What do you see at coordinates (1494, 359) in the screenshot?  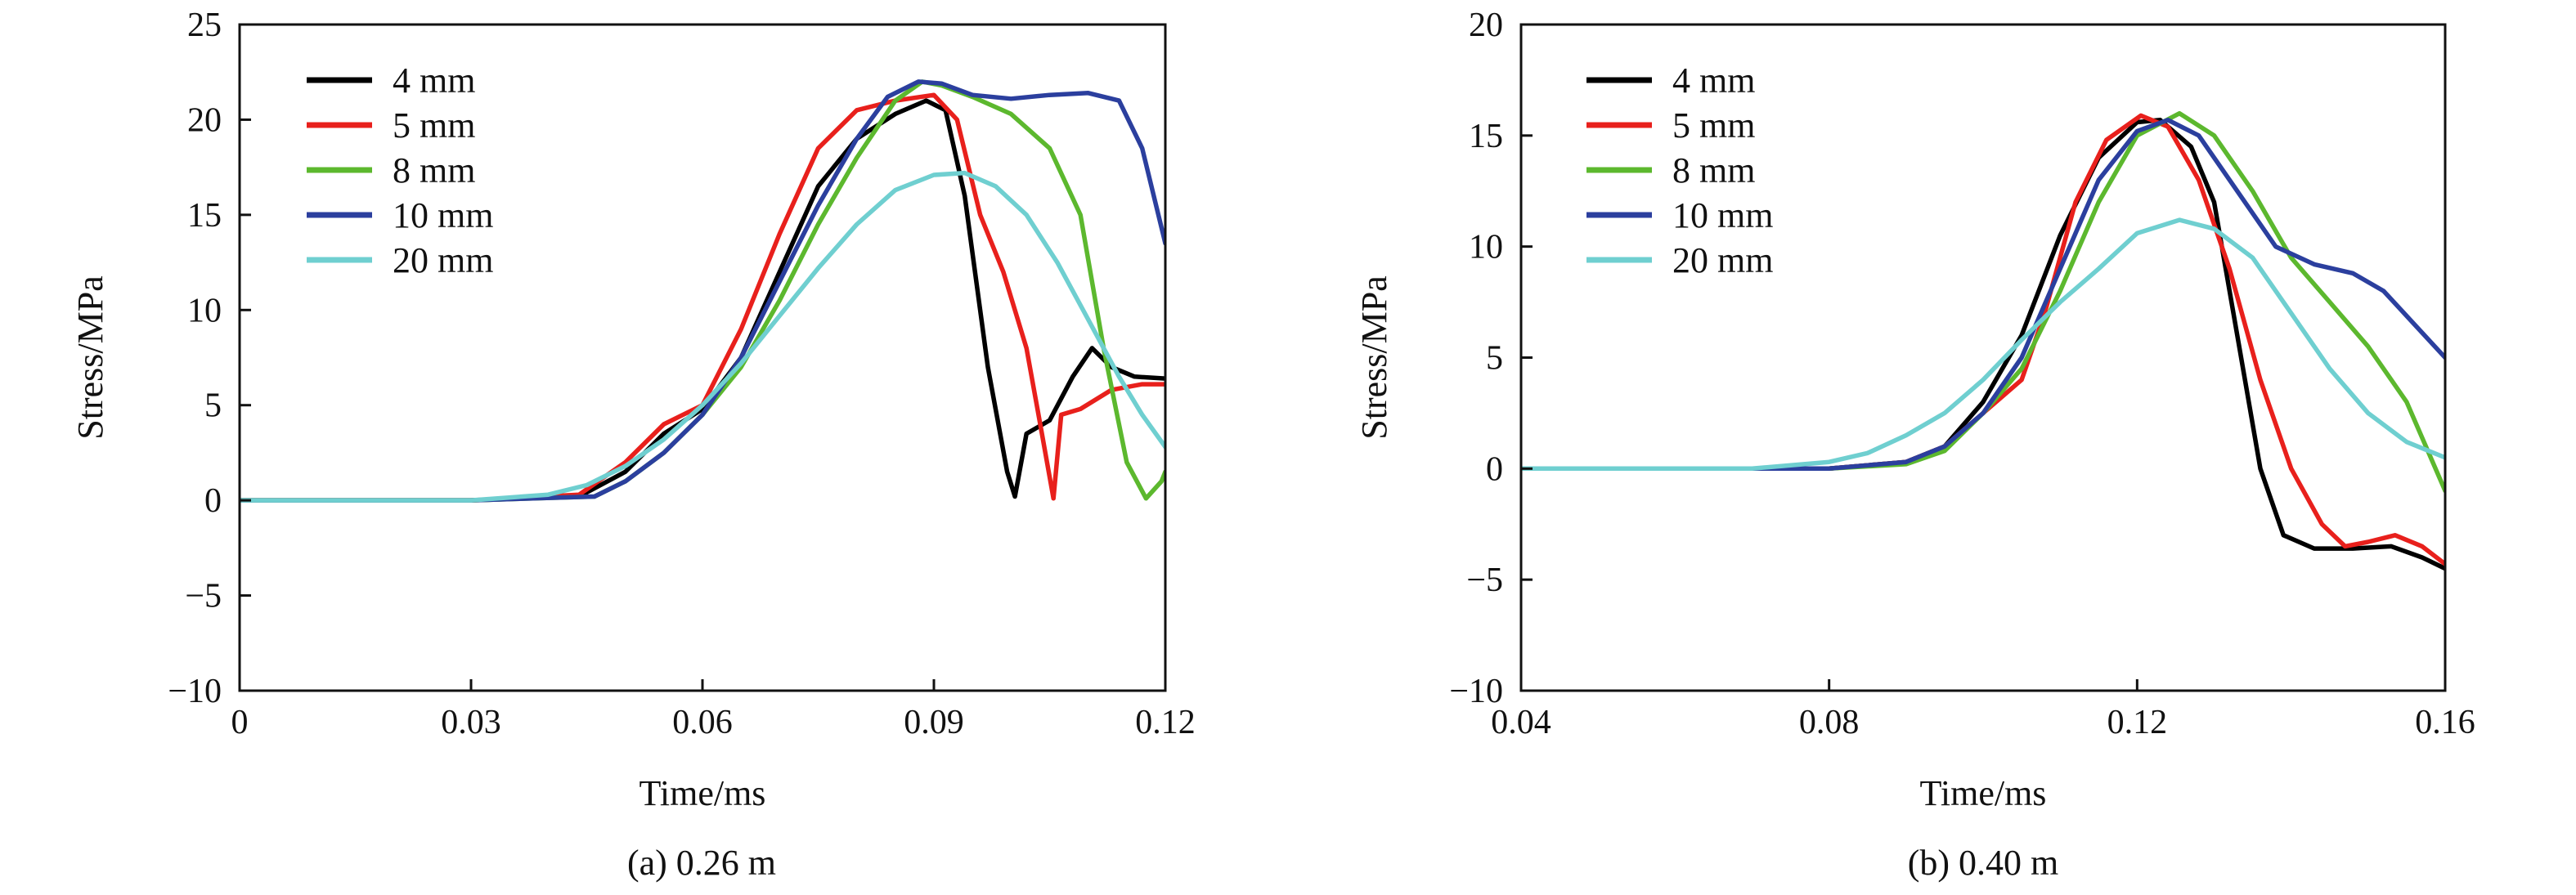 I see `chart-b-y-tick-label: 5` at bounding box center [1494, 359].